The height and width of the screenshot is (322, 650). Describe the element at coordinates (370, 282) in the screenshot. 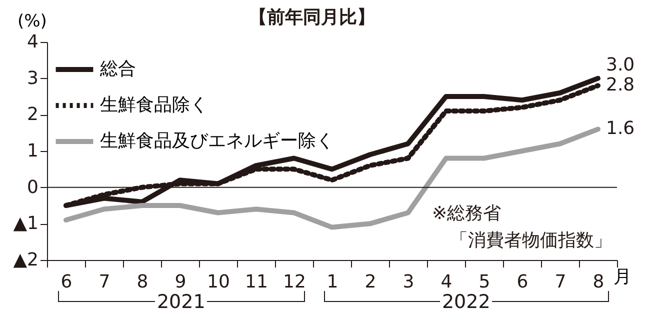

I see `x-tick-label: 2` at that location.